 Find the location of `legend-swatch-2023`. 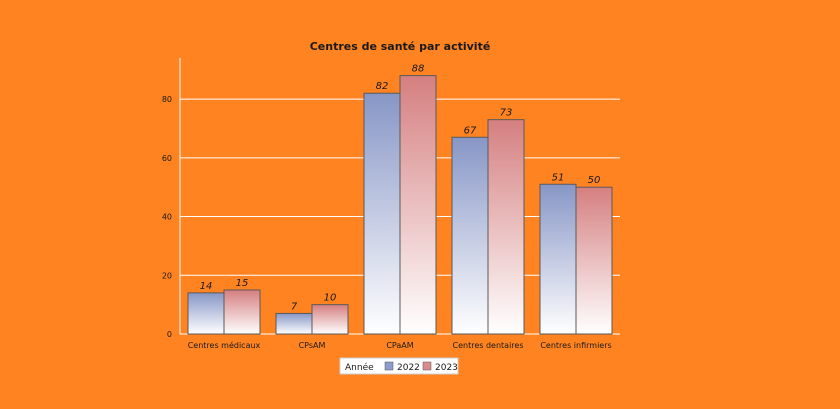

legend-swatch-2023 is located at coordinates (427, 366).